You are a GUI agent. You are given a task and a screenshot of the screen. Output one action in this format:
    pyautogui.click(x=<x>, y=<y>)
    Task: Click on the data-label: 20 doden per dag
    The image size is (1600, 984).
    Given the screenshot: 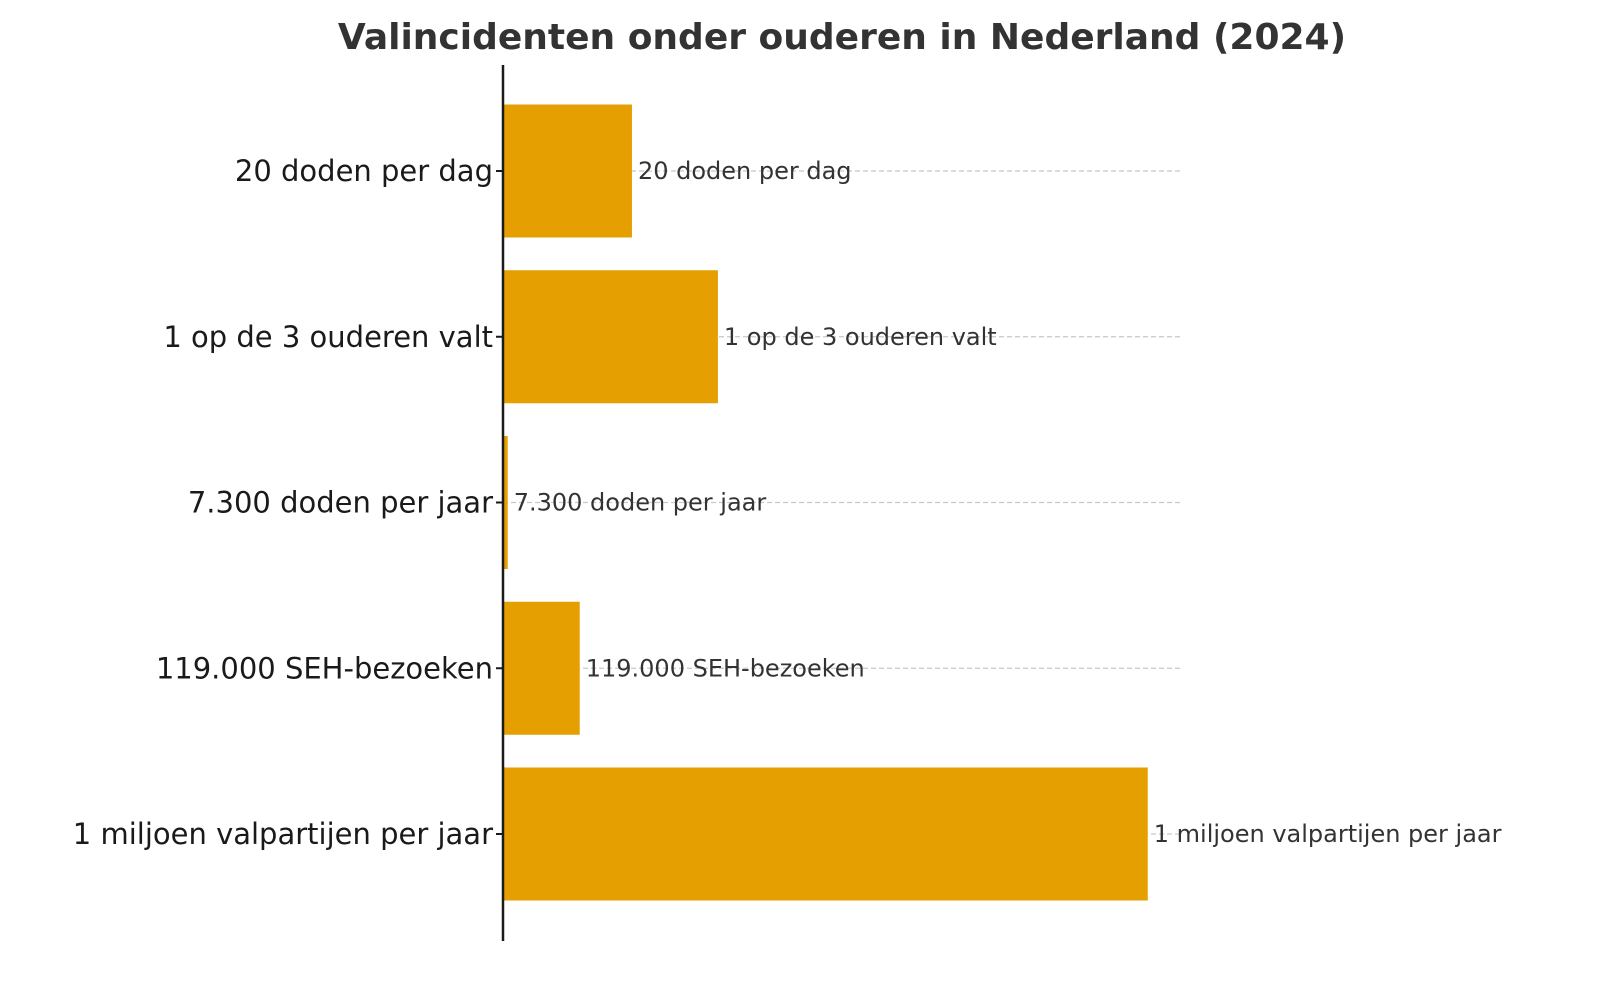 What is the action you would take?
    pyautogui.click(x=745, y=171)
    